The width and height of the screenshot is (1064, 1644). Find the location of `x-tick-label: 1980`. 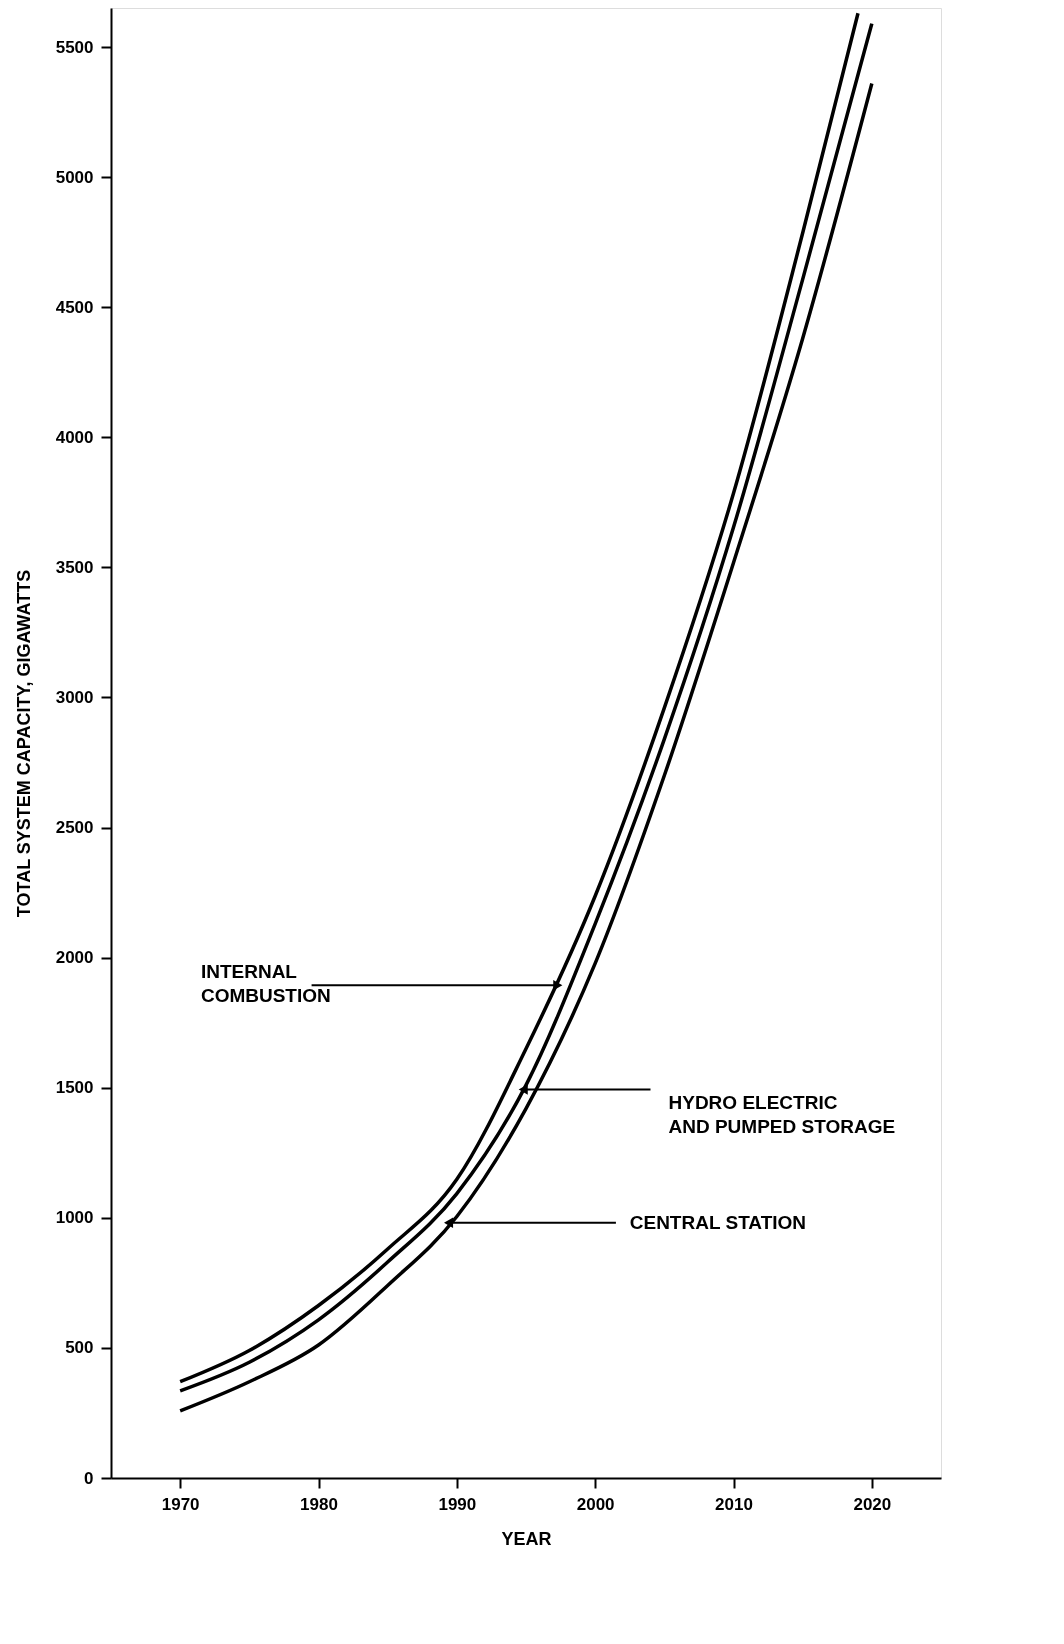

x-tick-label: 1980 is located at coordinates (319, 1504).